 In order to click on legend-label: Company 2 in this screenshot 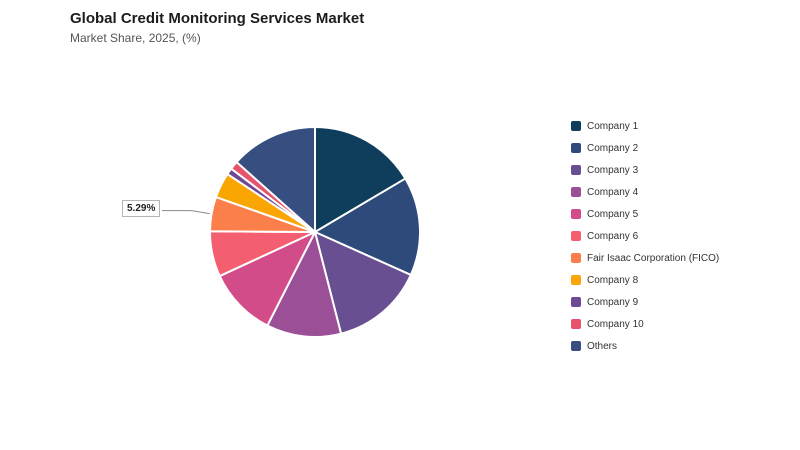, I will do `click(613, 148)`.